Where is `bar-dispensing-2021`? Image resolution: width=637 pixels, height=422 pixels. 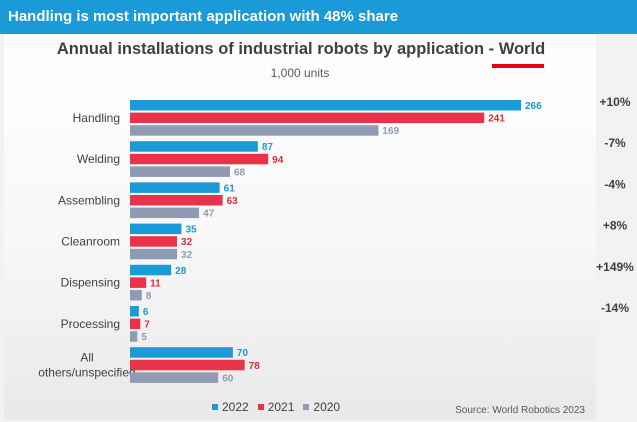 bar-dispensing-2021 is located at coordinates (138, 282).